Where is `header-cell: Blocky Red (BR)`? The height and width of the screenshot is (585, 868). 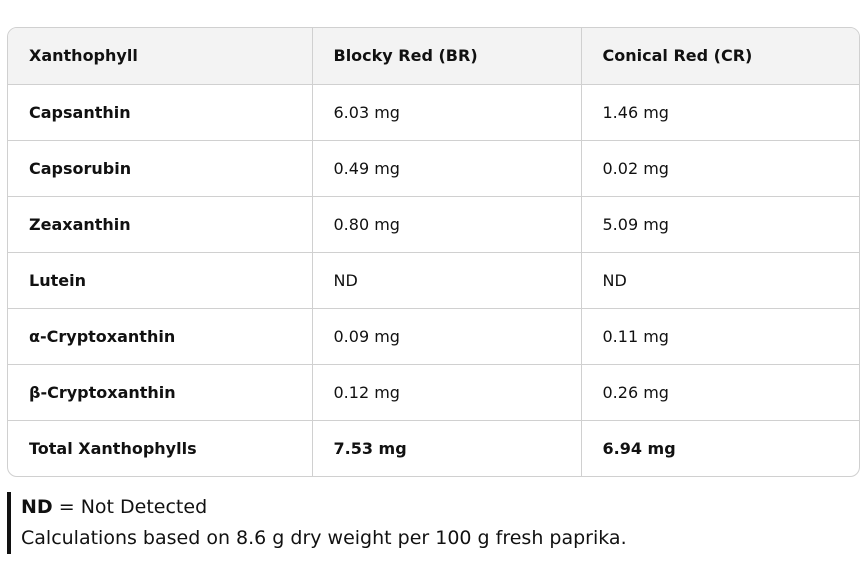 header-cell: Blocky Red (BR) is located at coordinates (447, 56).